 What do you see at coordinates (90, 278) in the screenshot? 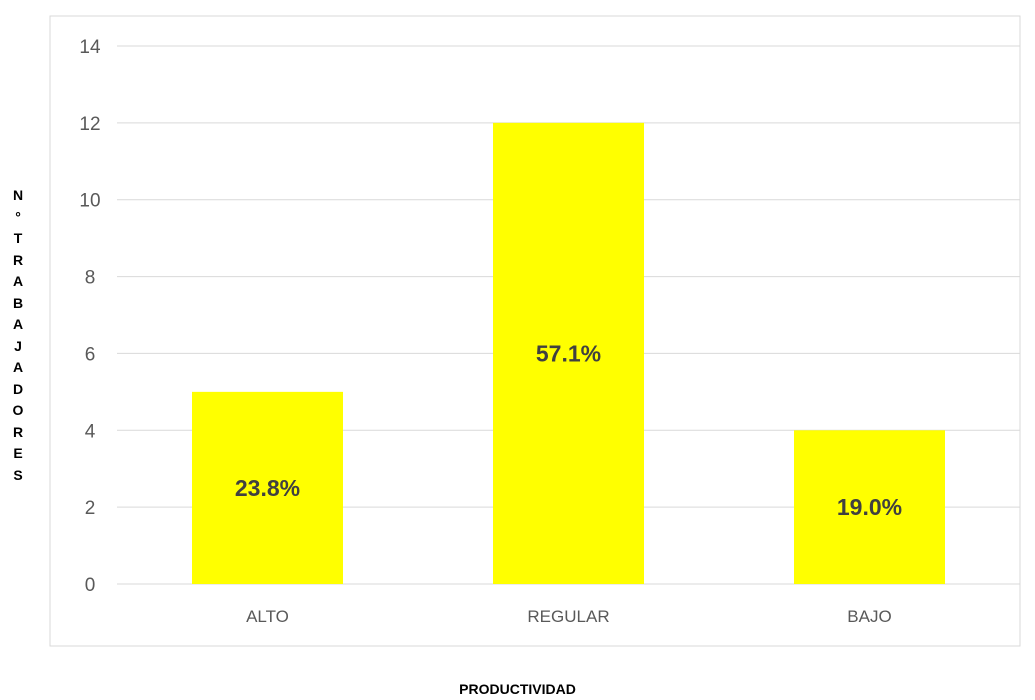
I see `y-tick-label: 8` at bounding box center [90, 278].